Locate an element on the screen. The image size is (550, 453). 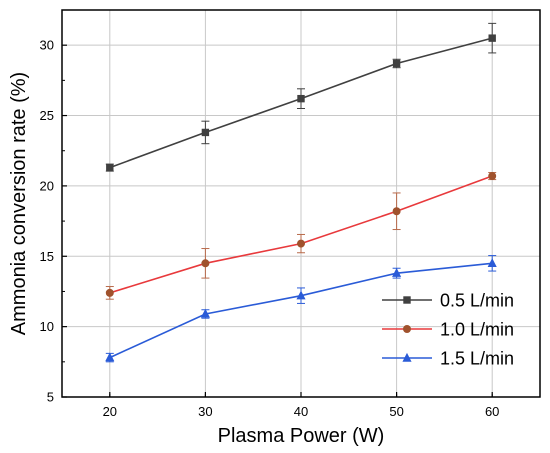
x-tick-label: 40 is located at coordinates (301, 411).